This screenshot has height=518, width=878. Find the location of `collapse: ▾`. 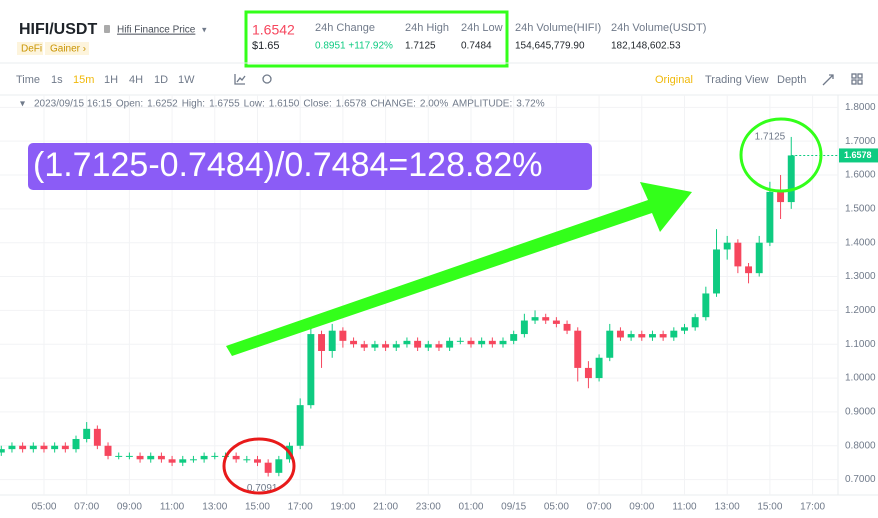

collapse: ▾ is located at coordinates (22, 104).